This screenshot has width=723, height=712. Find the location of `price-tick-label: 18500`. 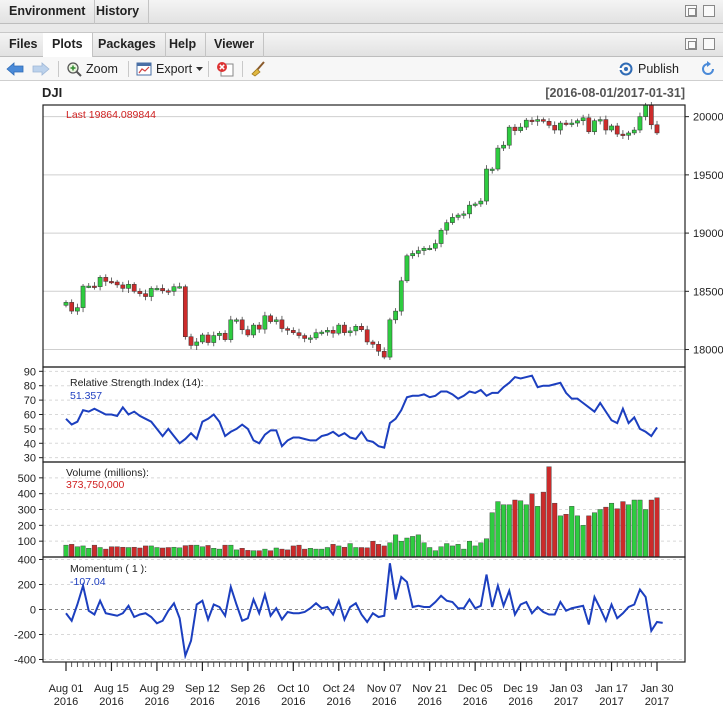

price-tick-label: 18500 is located at coordinates (708, 292).